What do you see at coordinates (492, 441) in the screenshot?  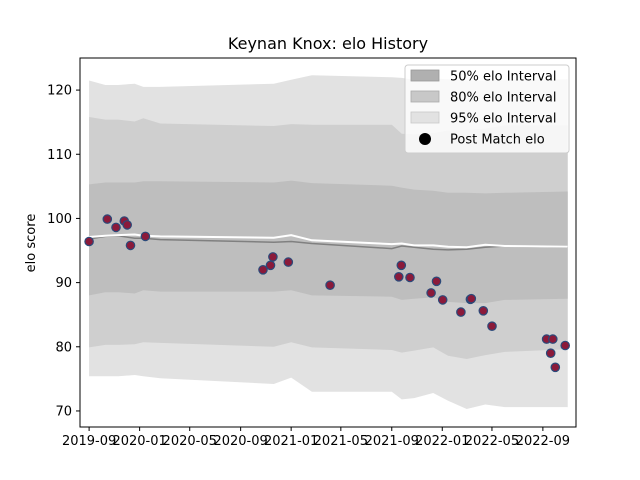 I see `x-tick-label: 2022-05` at bounding box center [492, 441].